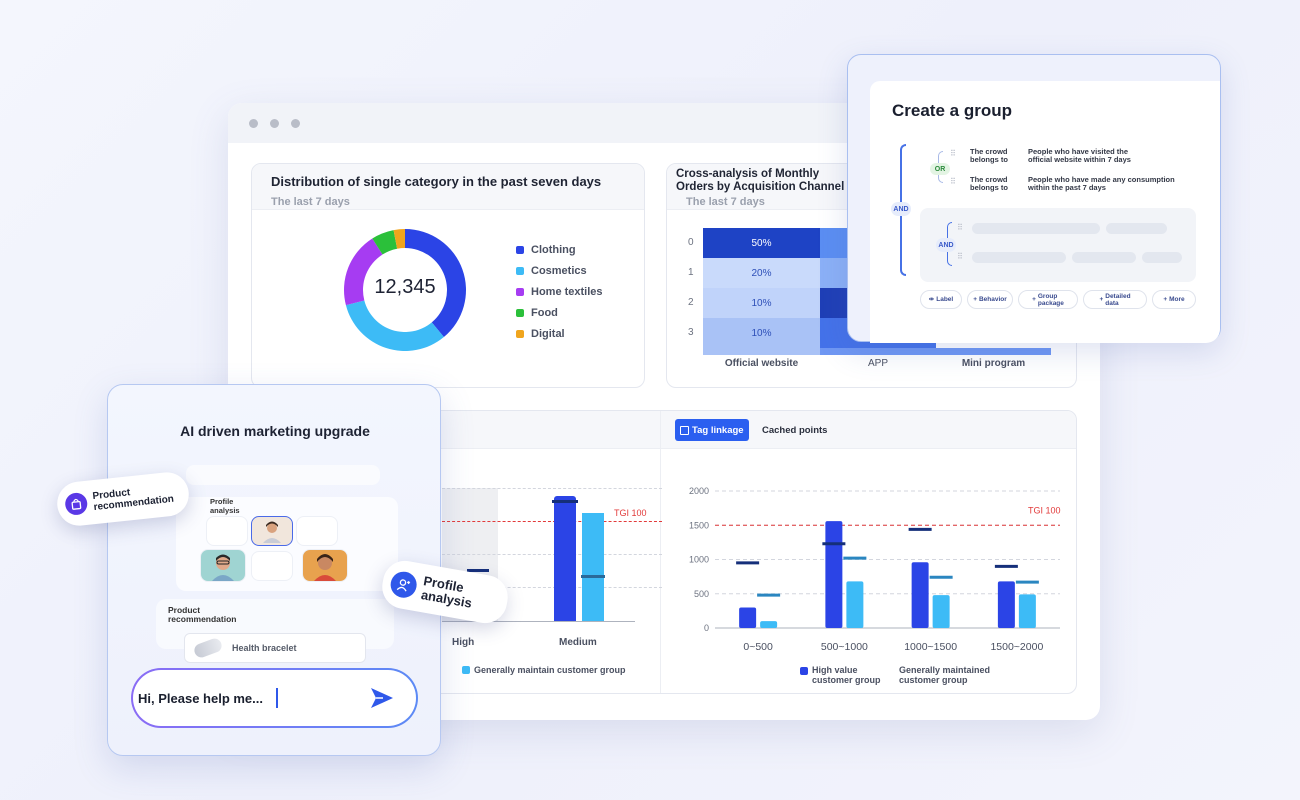 The image size is (1300, 800). What do you see at coordinates (718, 430) in the screenshot?
I see `tab-label: Tag linkage` at bounding box center [718, 430].